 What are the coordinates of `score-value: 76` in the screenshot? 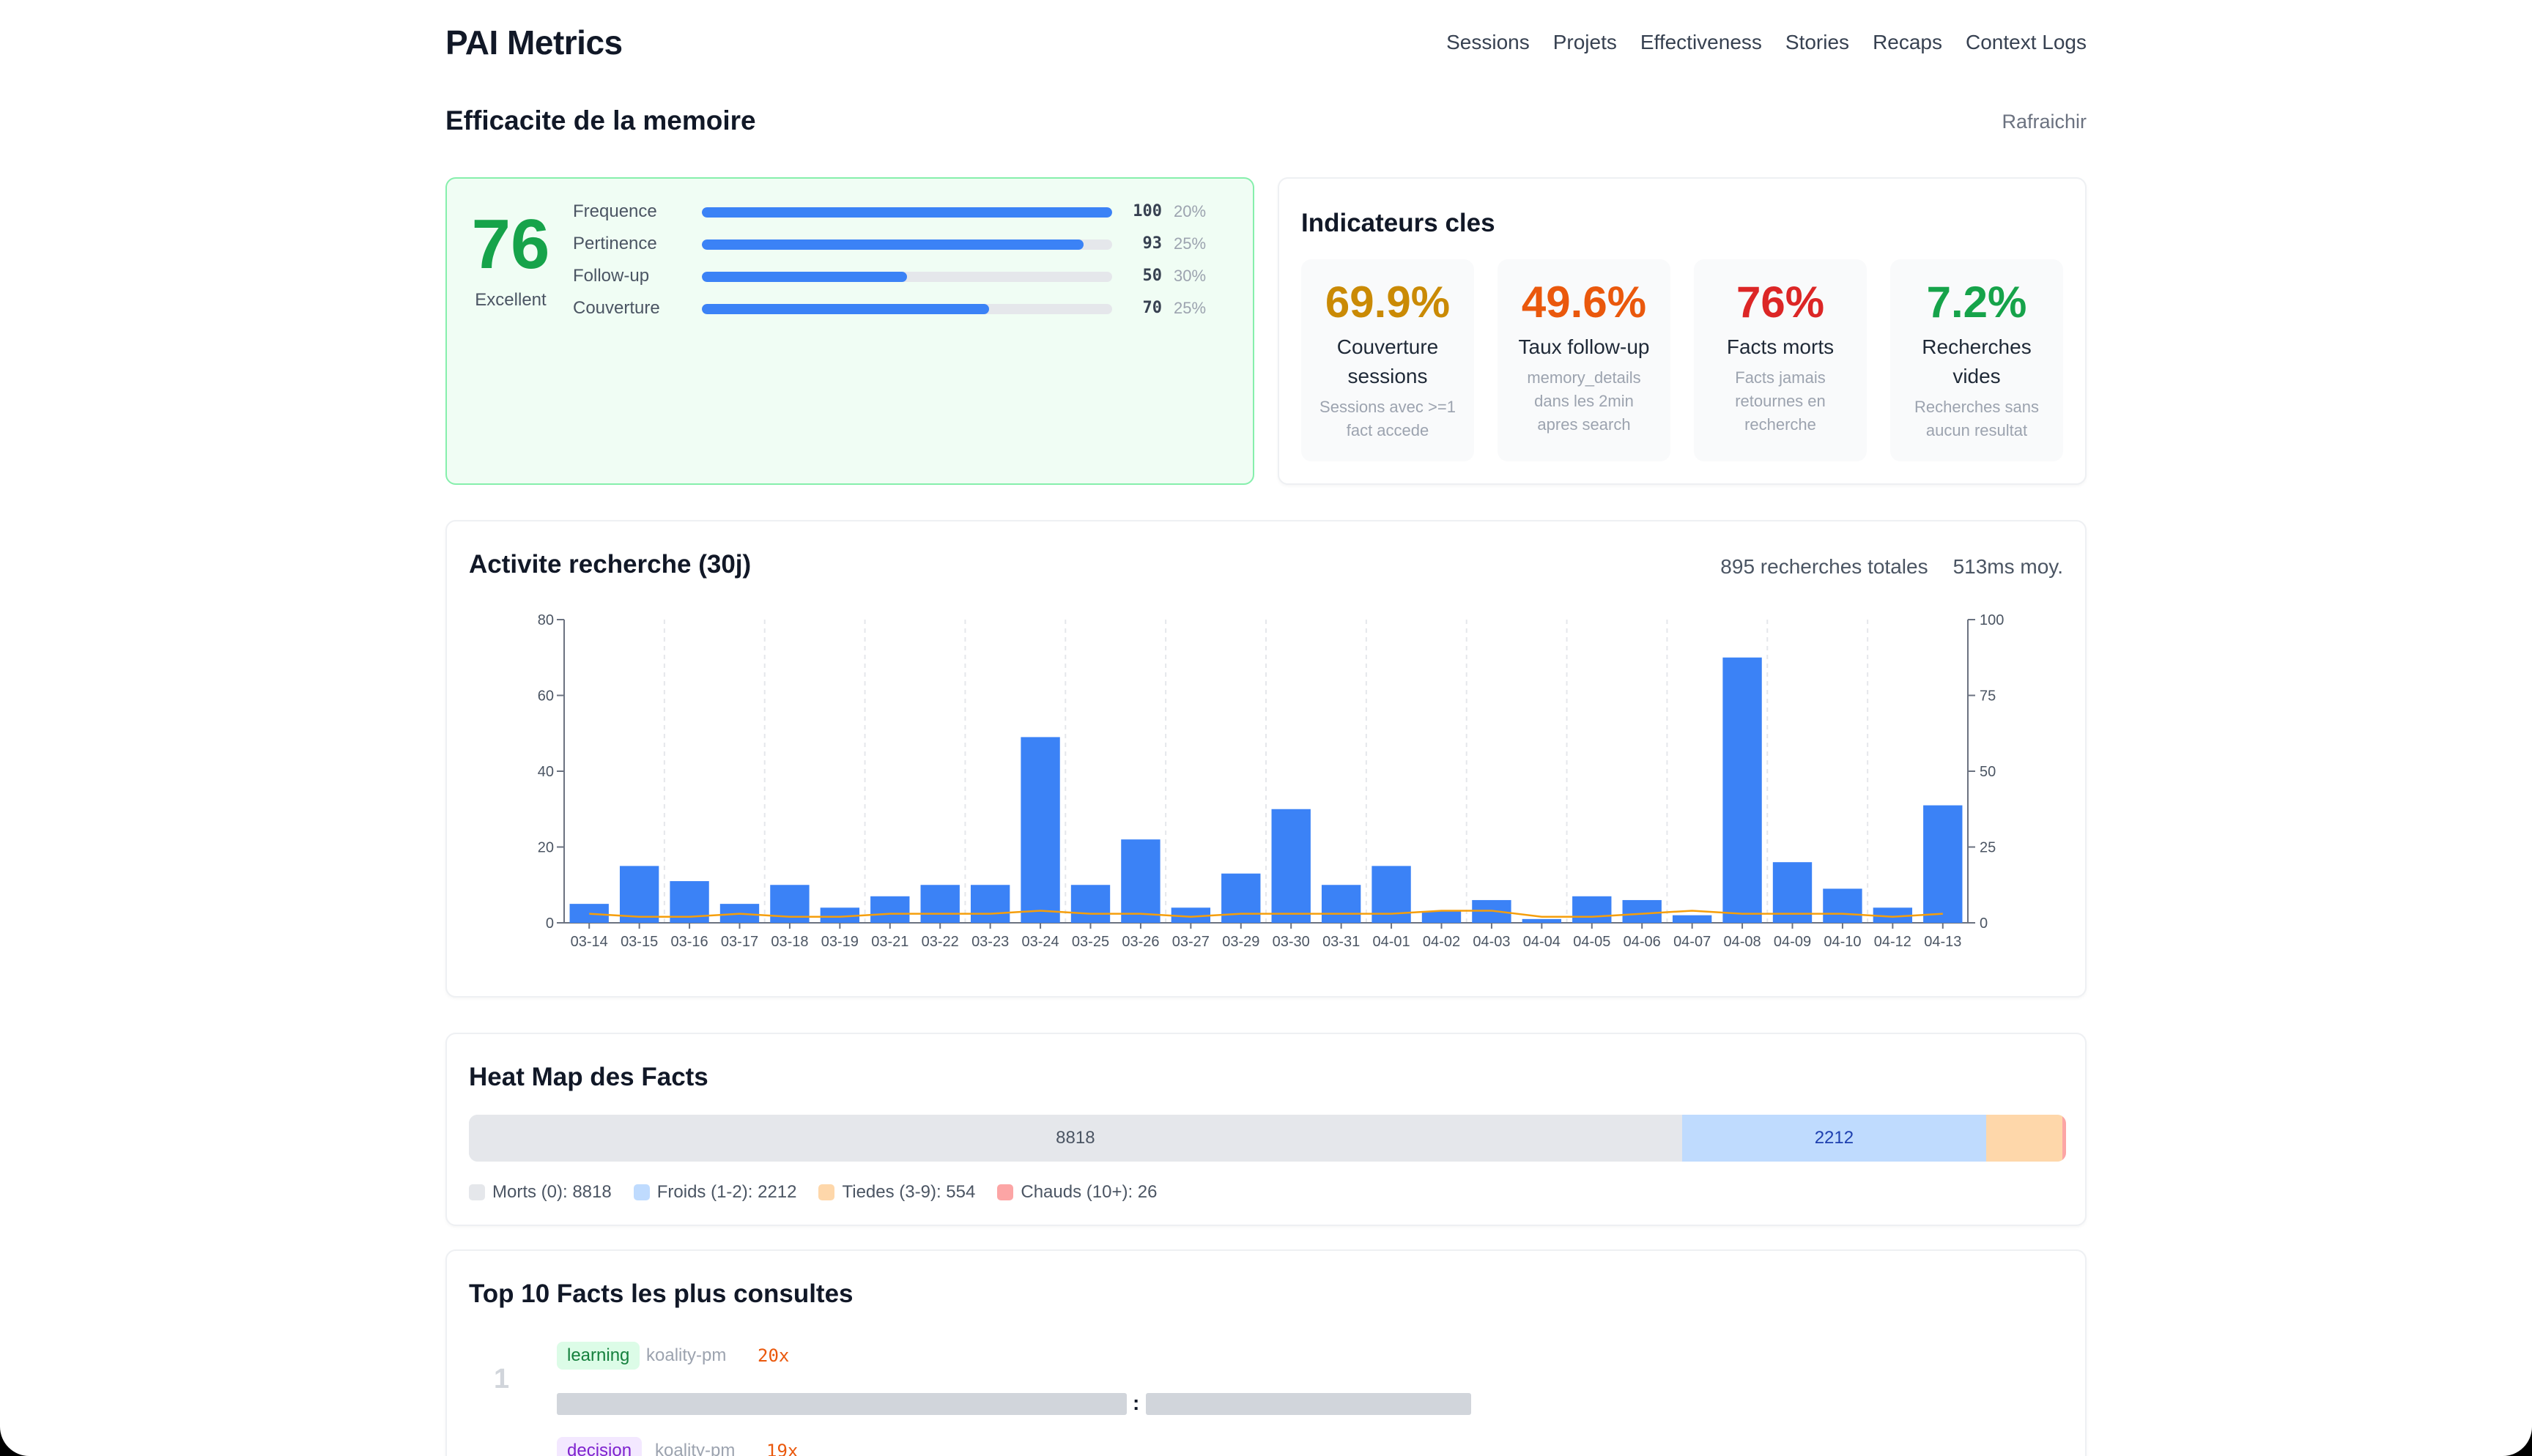 It's located at (510, 244).